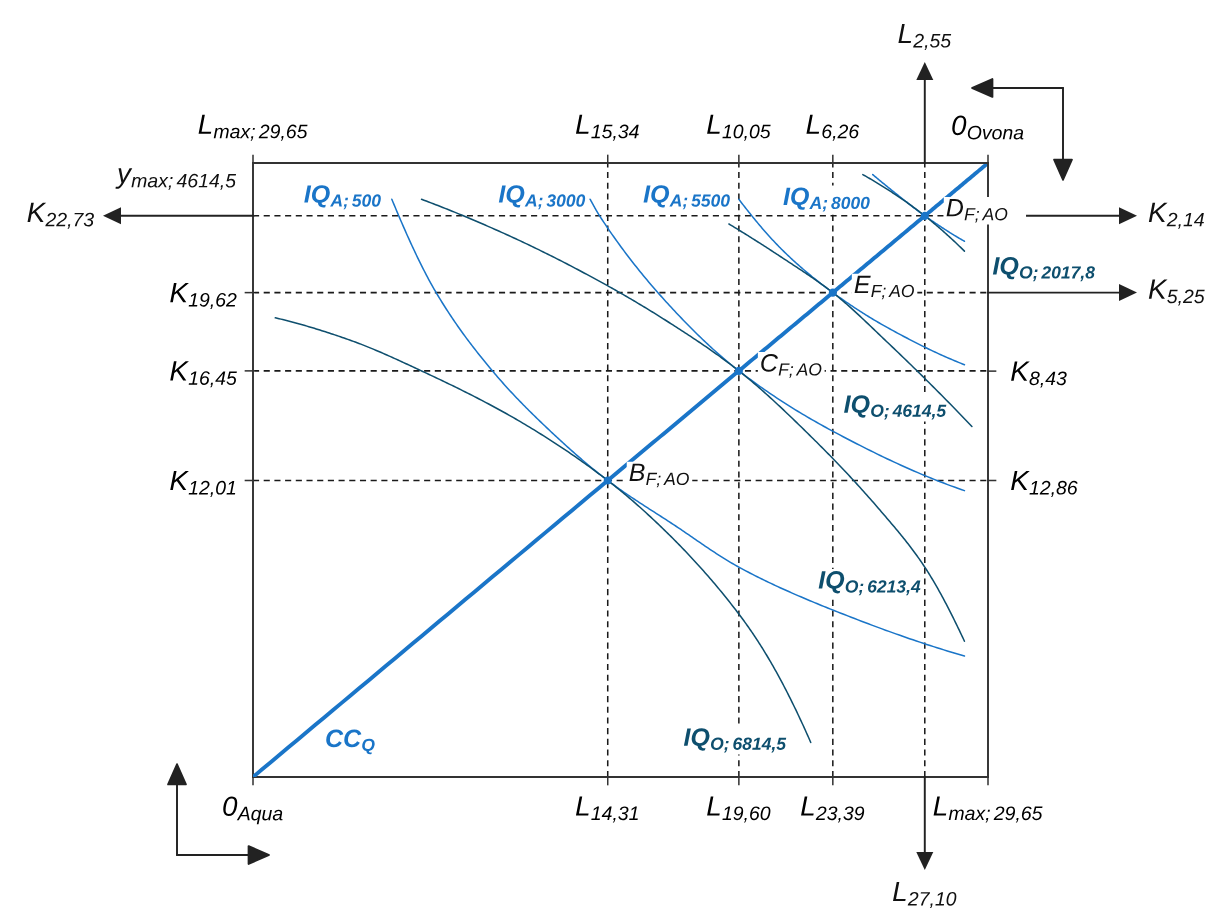 The height and width of the screenshot is (922, 1220). What do you see at coordinates (1039, 374) in the screenshot?
I see `y2-tick-label: K$_{8,43}$` at bounding box center [1039, 374].